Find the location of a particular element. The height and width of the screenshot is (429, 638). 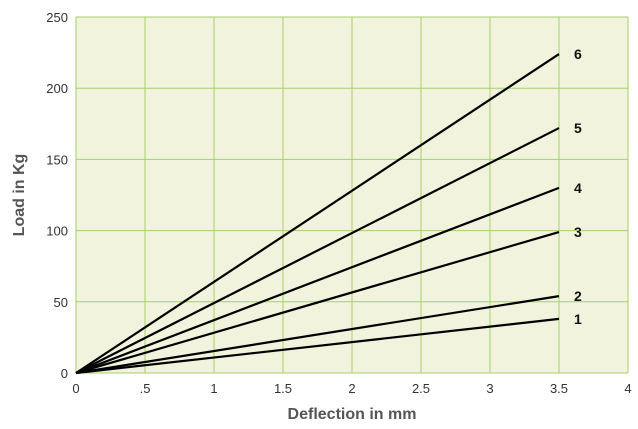

series-label-4: 4 is located at coordinates (578, 188).